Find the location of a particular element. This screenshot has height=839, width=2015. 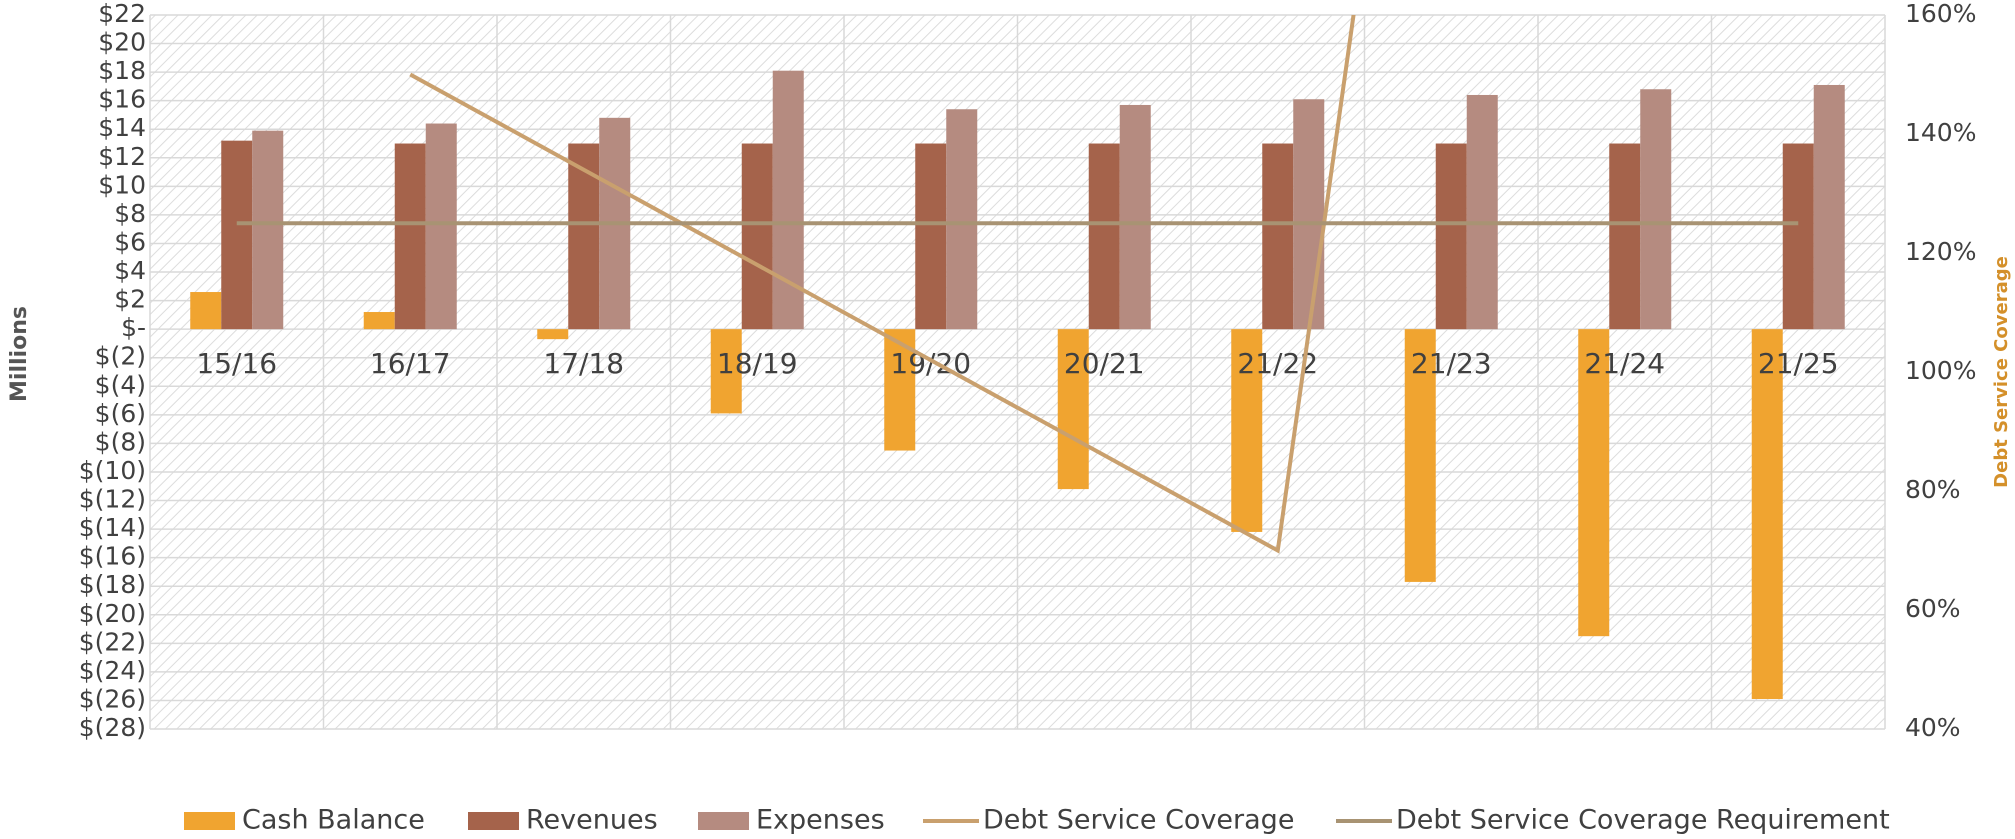

y2-axis-title: Debt Service Coverage is located at coordinates (2001, 372).